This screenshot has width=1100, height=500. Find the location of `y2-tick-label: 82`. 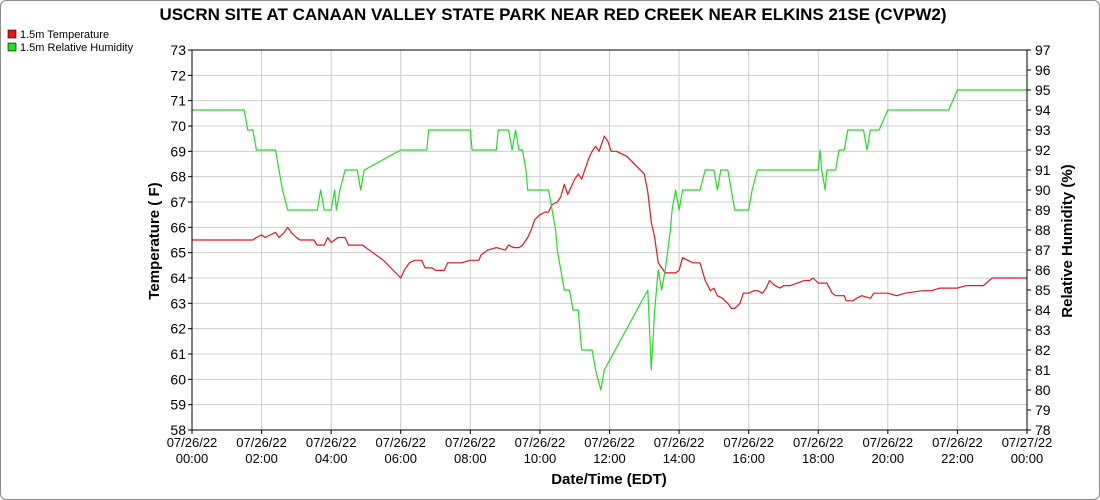

y2-tick-label: 82 is located at coordinates (1043, 350).